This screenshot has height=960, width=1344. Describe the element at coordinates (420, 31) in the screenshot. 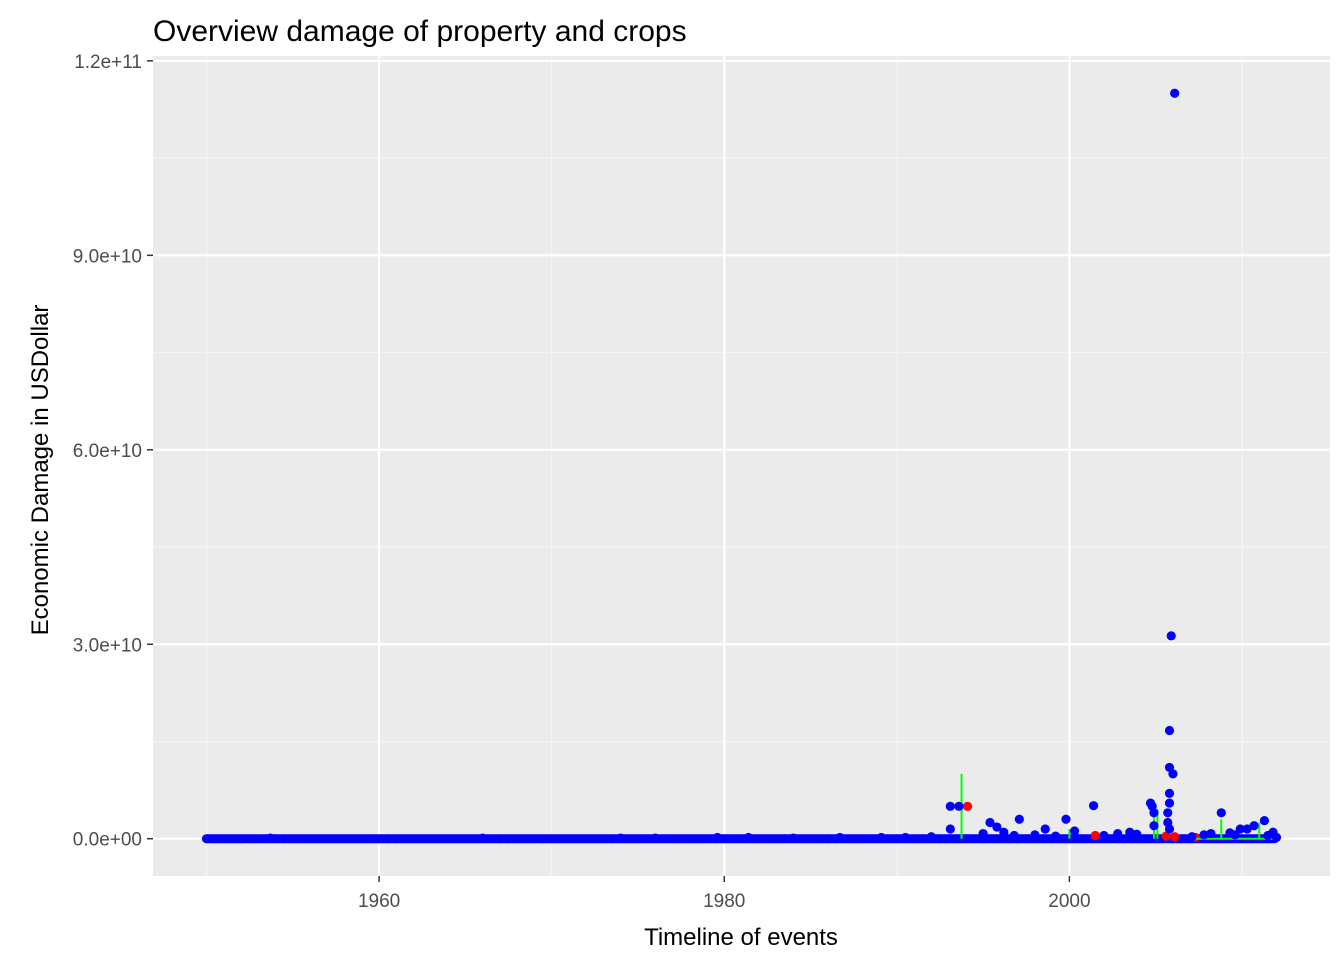

I see `chart-title: Overview damage of property and crops` at that location.